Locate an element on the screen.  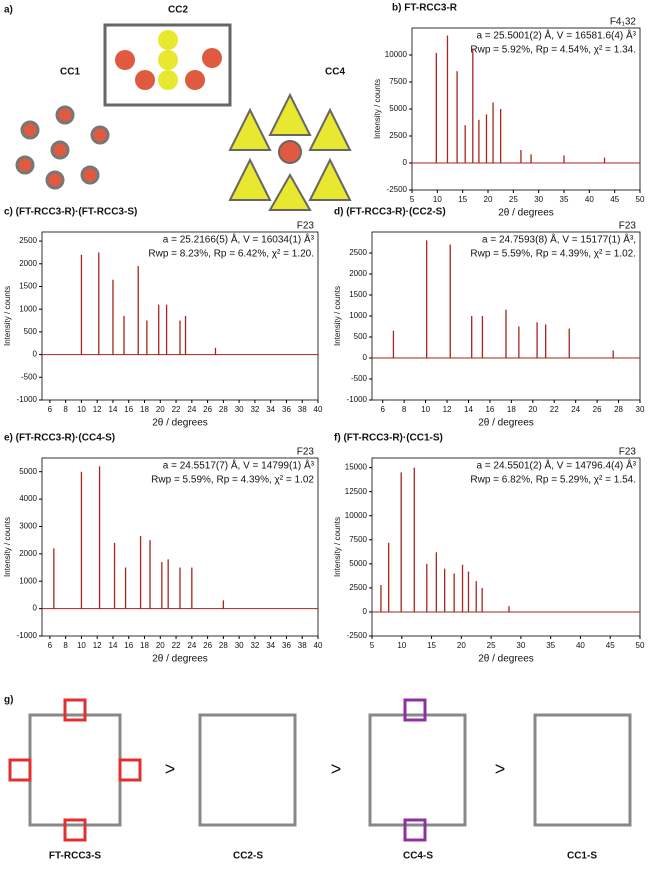
cc4-illustration is located at coordinates (290, 151).